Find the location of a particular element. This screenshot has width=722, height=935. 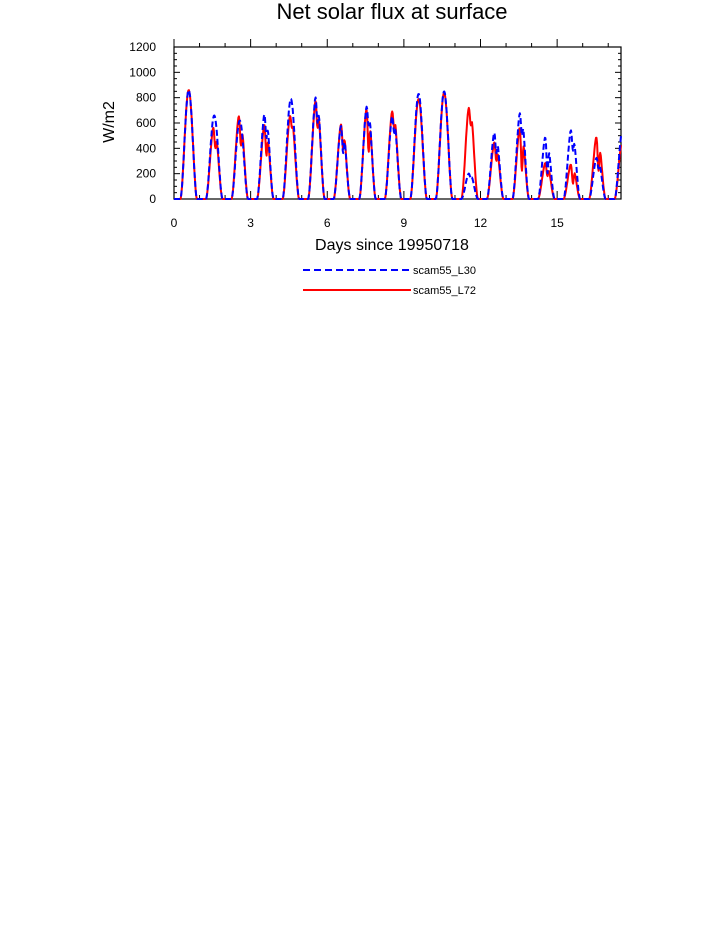

series-line-scam55_L72 is located at coordinates (397, 144).